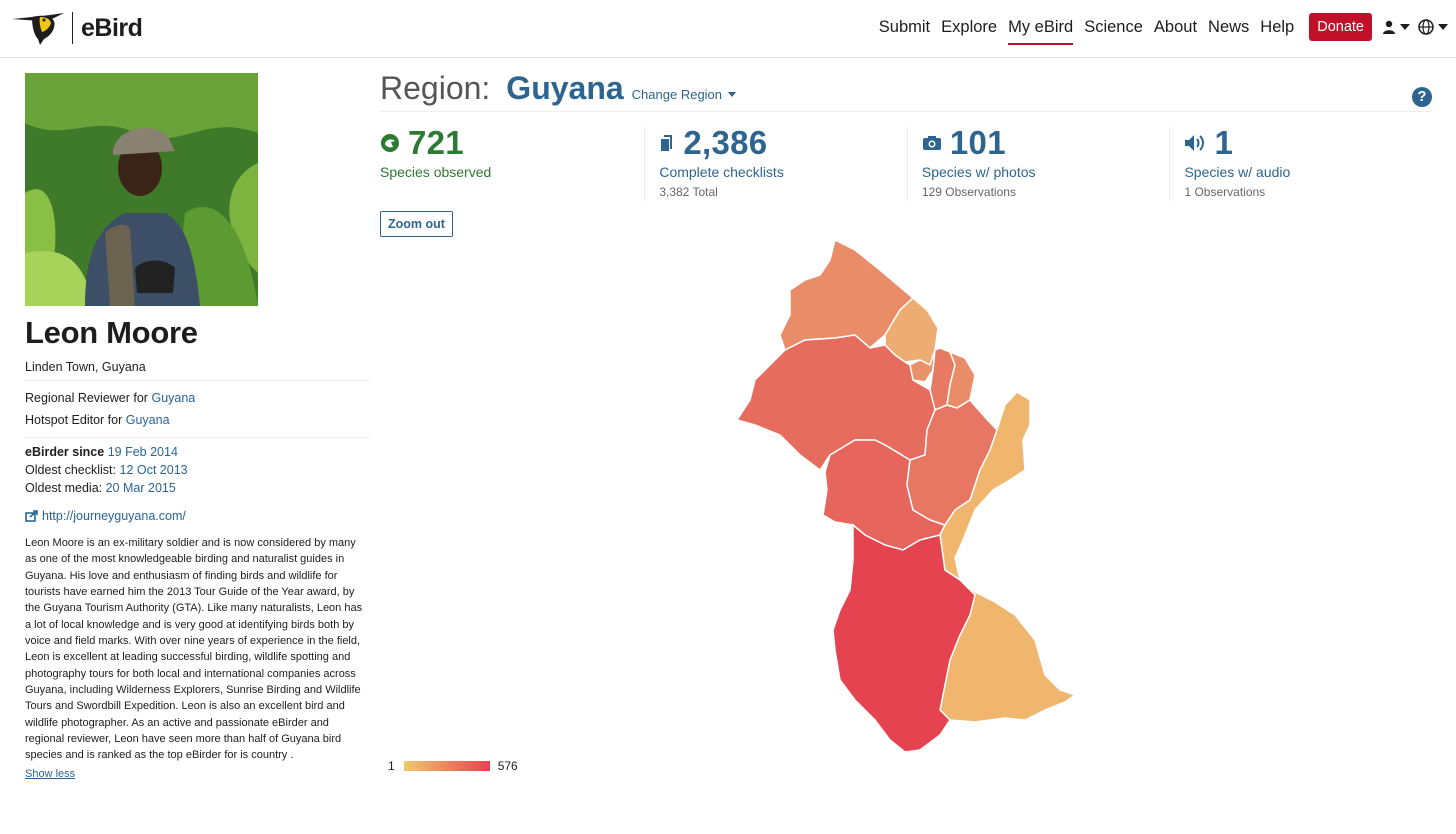 The height and width of the screenshot is (834, 1456). What do you see at coordinates (1041, 29) in the screenshot?
I see `nav-my-ebird: My eBird` at bounding box center [1041, 29].